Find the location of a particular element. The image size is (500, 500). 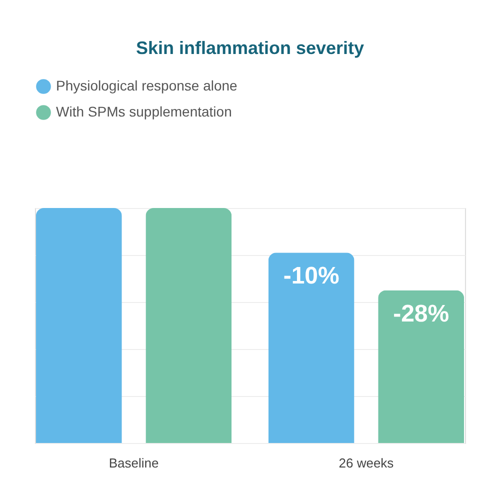

annotation: -28% is located at coordinates (421, 314).